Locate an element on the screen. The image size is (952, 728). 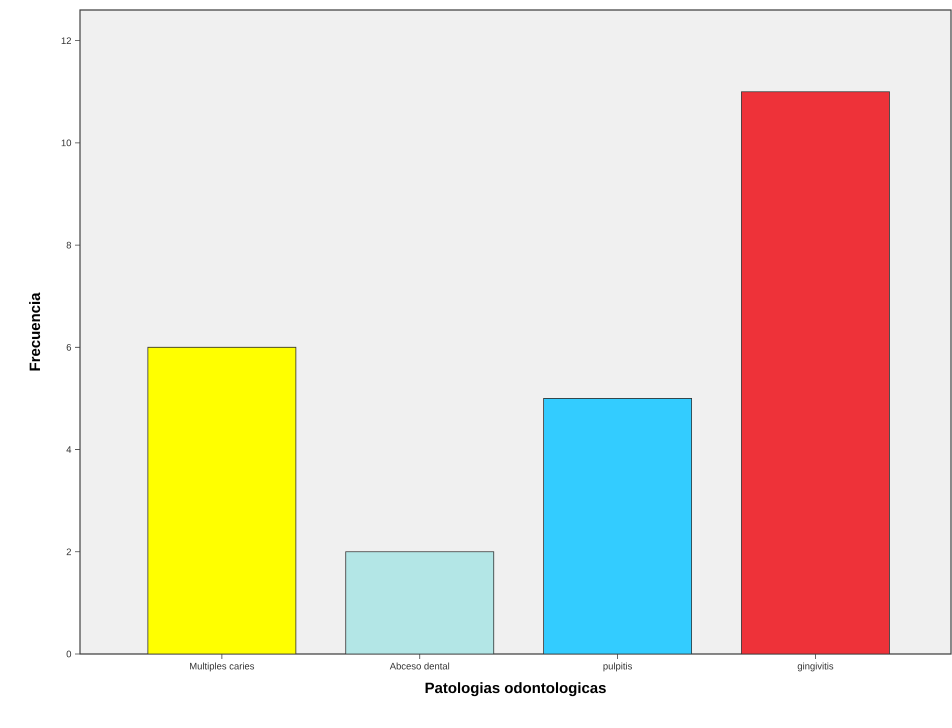
x-tick-label: gingivitis is located at coordinates (816, 667).